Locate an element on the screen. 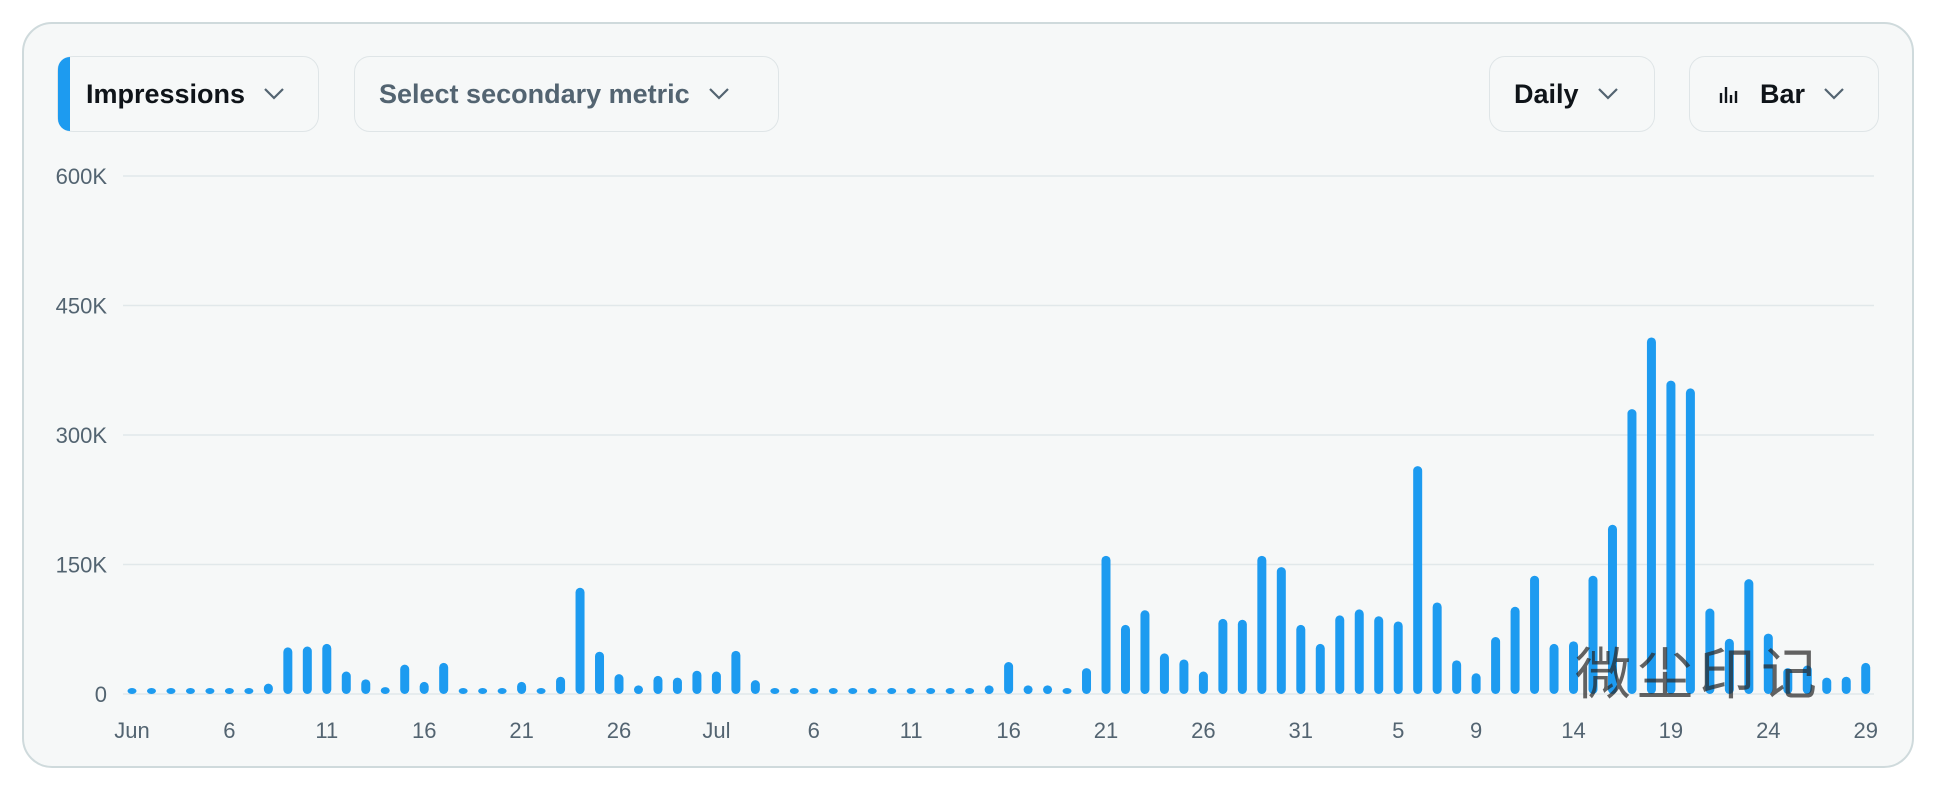 This screenshot has height=786, width=1934. y-tick-label: 600K is located at coordinates (82, 176).